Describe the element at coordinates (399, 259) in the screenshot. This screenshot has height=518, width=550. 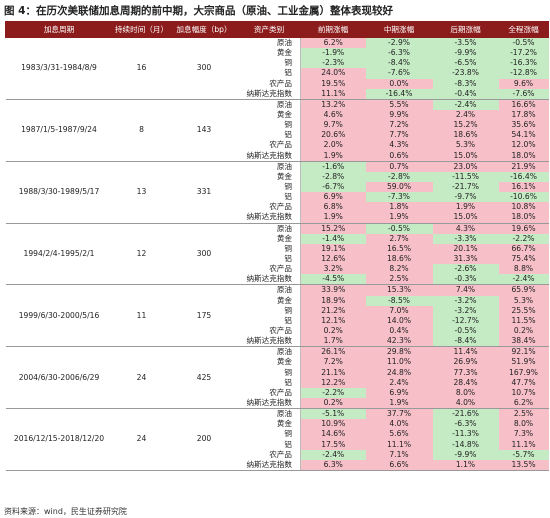
I see `change-cell: 18.6%` at that location.